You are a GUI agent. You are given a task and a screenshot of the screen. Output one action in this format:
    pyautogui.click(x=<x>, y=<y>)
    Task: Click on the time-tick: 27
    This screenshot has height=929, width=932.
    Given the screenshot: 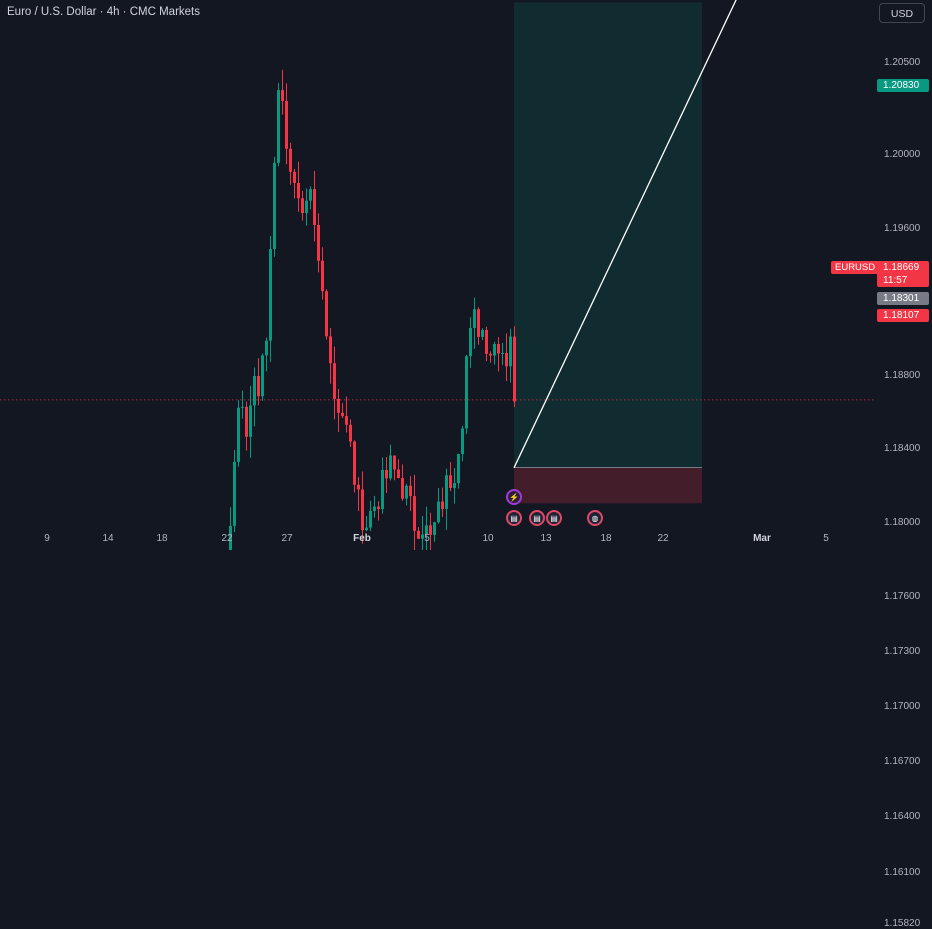 What is the action you would take?
    pyautogui.click(x=287, y=538)
    